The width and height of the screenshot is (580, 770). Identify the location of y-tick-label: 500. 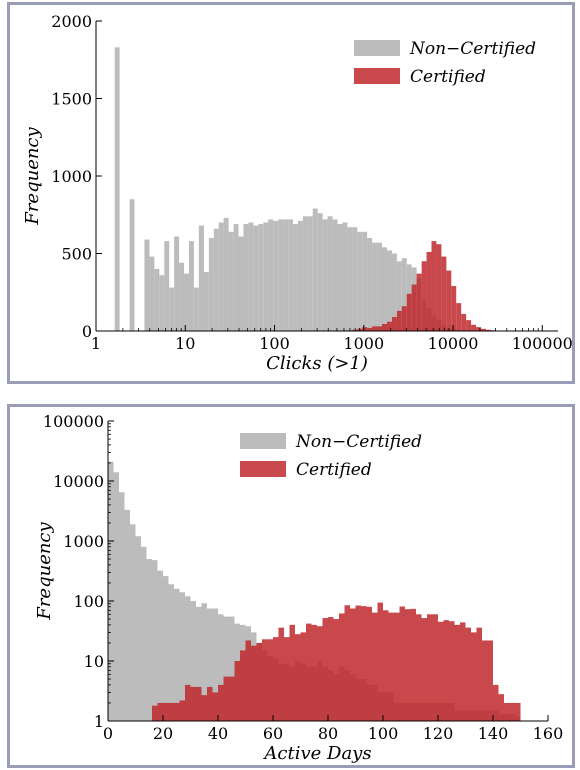
(76, 254).